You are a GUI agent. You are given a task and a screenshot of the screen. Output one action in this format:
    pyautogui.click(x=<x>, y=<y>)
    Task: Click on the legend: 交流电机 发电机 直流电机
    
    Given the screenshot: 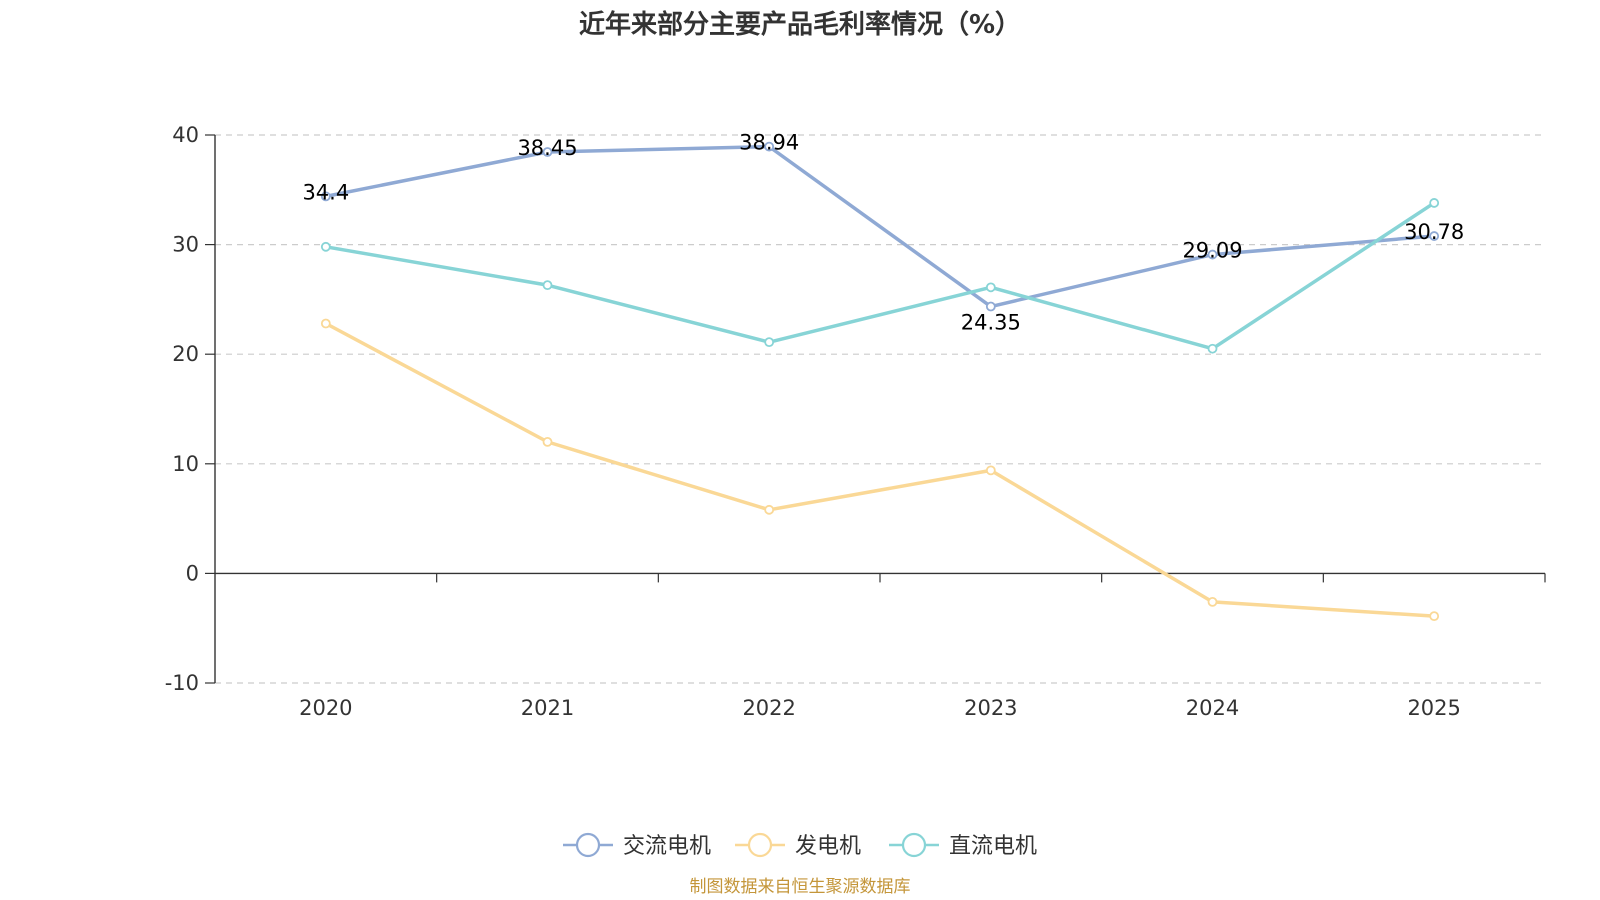 What is the action you would take?
    pyautogui.click(x=800, y=845)
    